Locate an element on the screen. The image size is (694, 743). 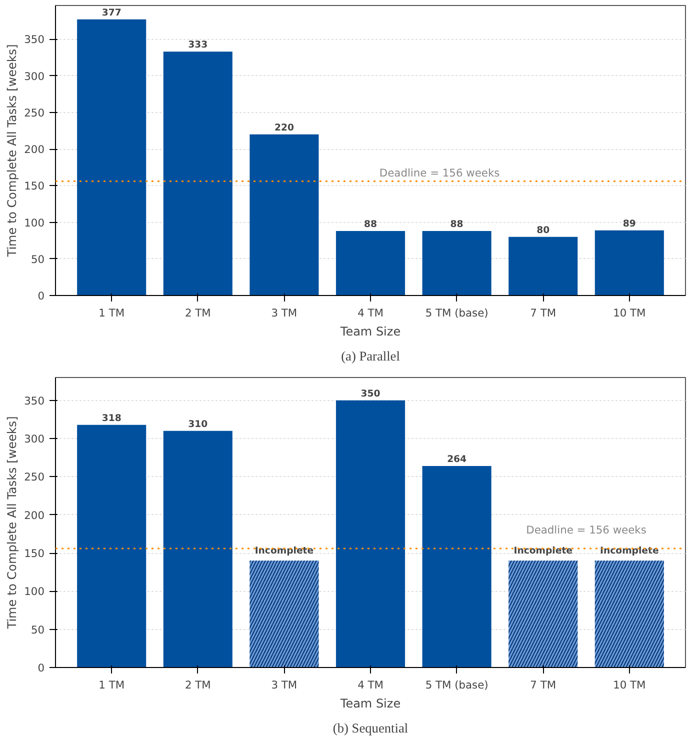
text: (a) Parallel is located at coordinates (370, 356).